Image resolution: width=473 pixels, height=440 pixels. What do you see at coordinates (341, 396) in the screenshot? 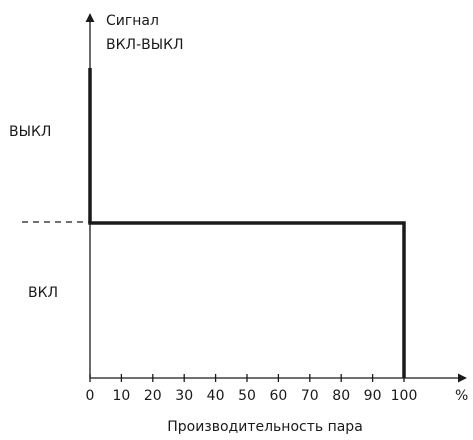
I see `x-tick-label: 80` at bounding box center [341, 396].